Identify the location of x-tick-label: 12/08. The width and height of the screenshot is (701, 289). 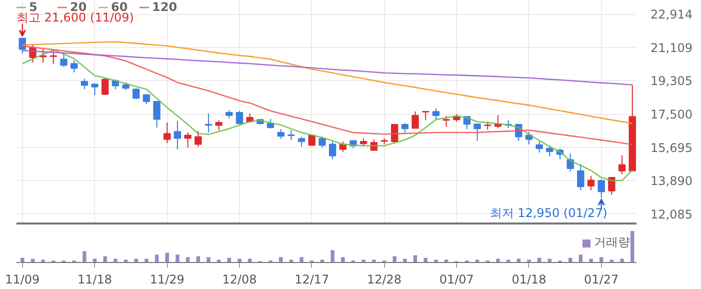
(239, 279).